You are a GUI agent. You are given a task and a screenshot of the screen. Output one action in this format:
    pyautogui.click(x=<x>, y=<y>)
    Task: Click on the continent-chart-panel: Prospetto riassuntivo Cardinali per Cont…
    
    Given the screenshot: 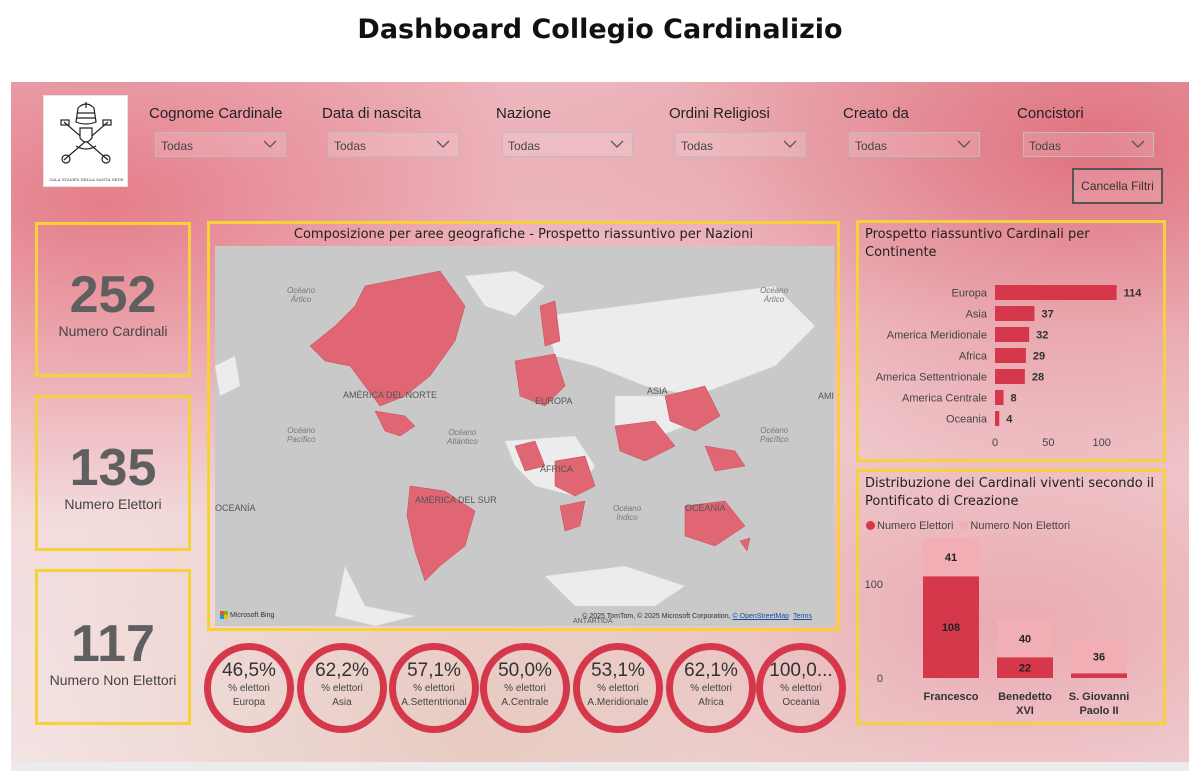 What is the action you would take?
    pyautogui.click(x=1011, y=341)
    